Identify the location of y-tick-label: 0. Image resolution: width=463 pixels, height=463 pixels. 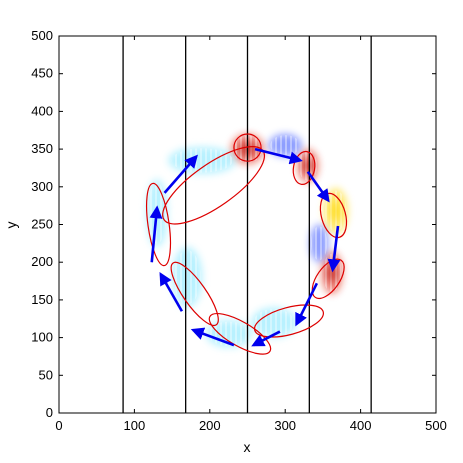
(49, 412).